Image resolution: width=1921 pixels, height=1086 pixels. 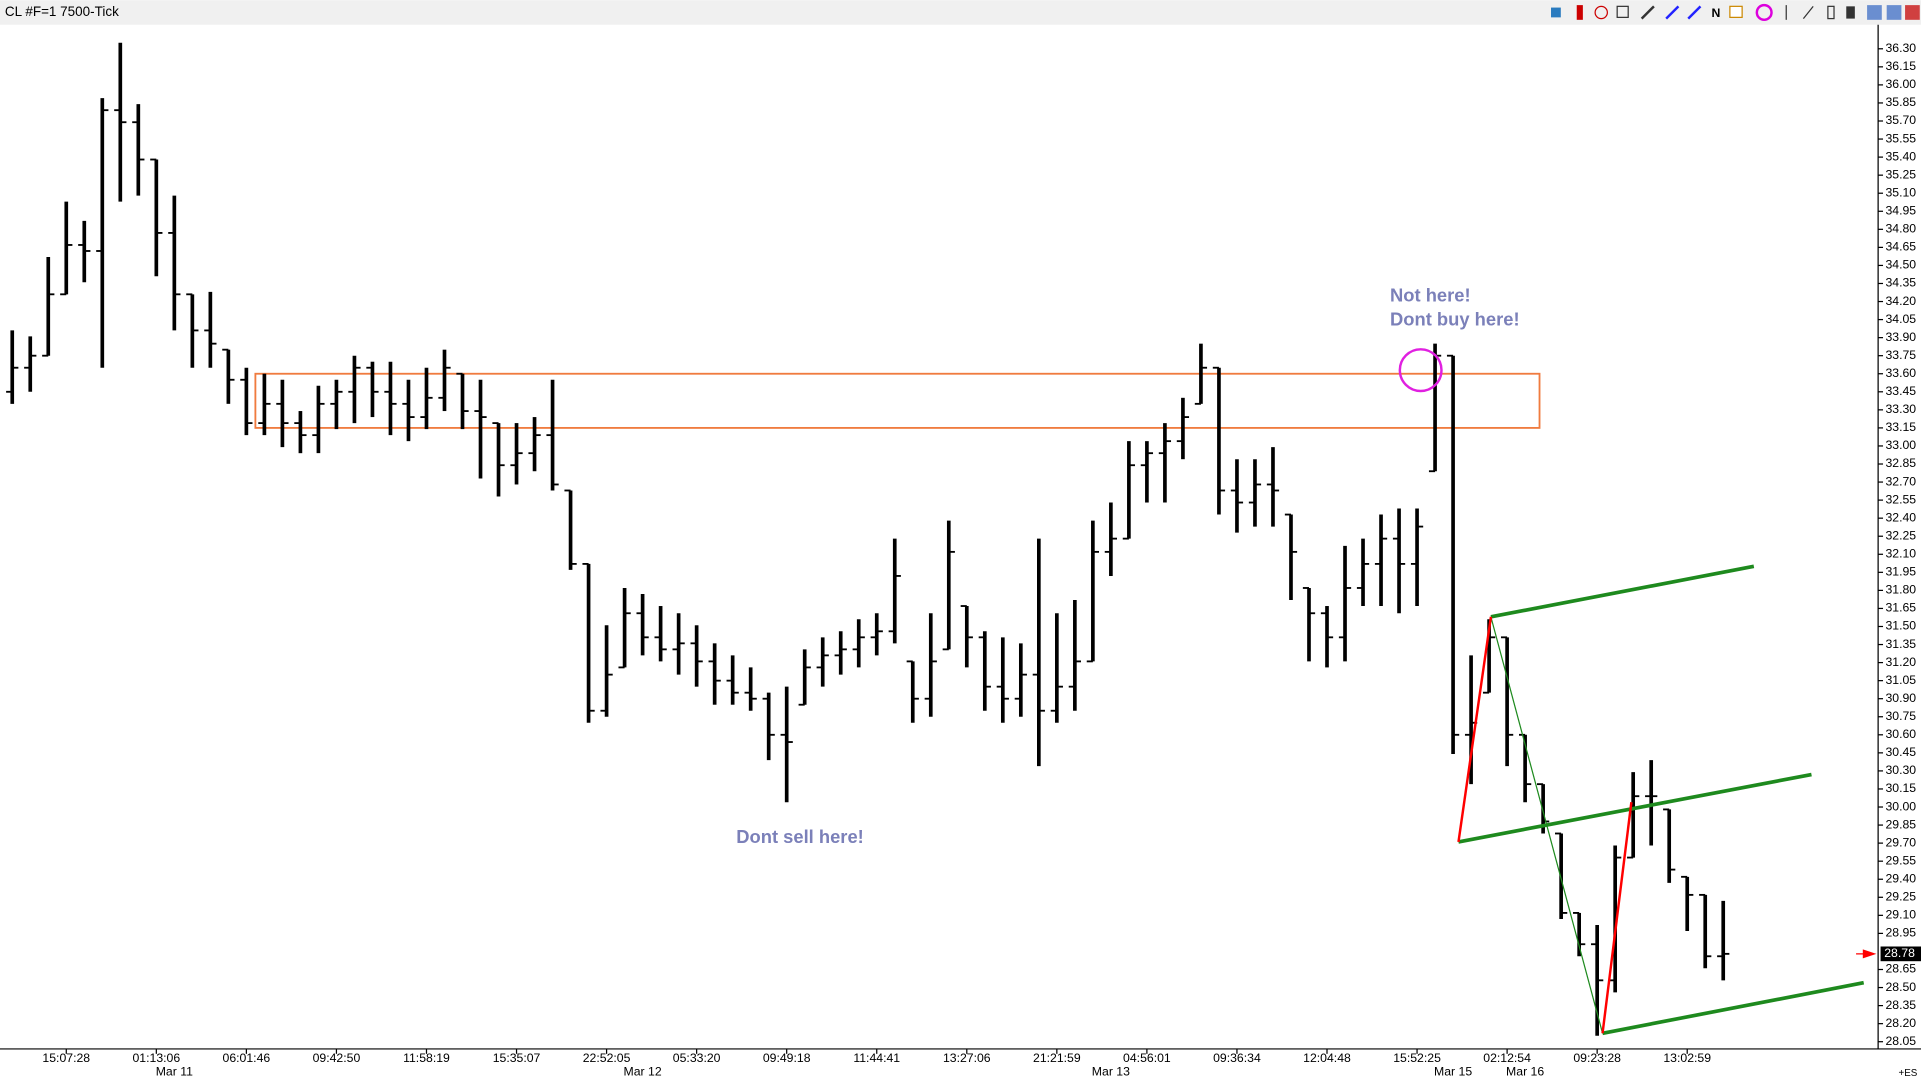 What do you see at coordinates (517, 1058) in the screenshot?
I see `x-tick-label: 15:35:07` at bounding box center [517, 1058].